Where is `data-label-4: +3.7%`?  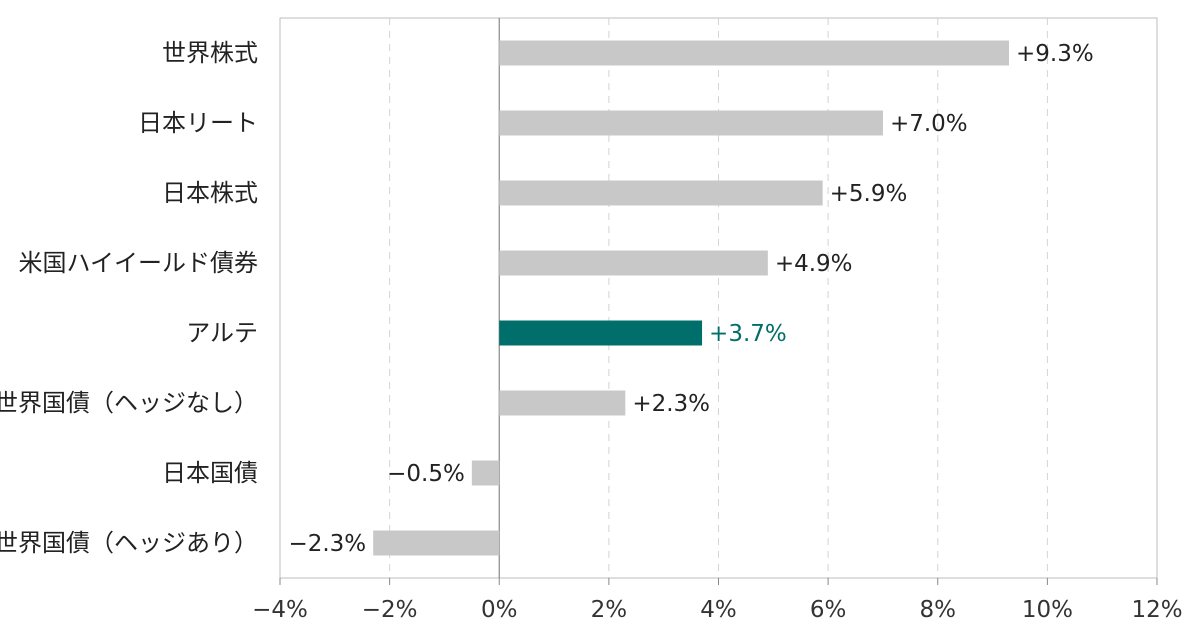 data-label-4: +3.7% is located at coordinates (748, 334).